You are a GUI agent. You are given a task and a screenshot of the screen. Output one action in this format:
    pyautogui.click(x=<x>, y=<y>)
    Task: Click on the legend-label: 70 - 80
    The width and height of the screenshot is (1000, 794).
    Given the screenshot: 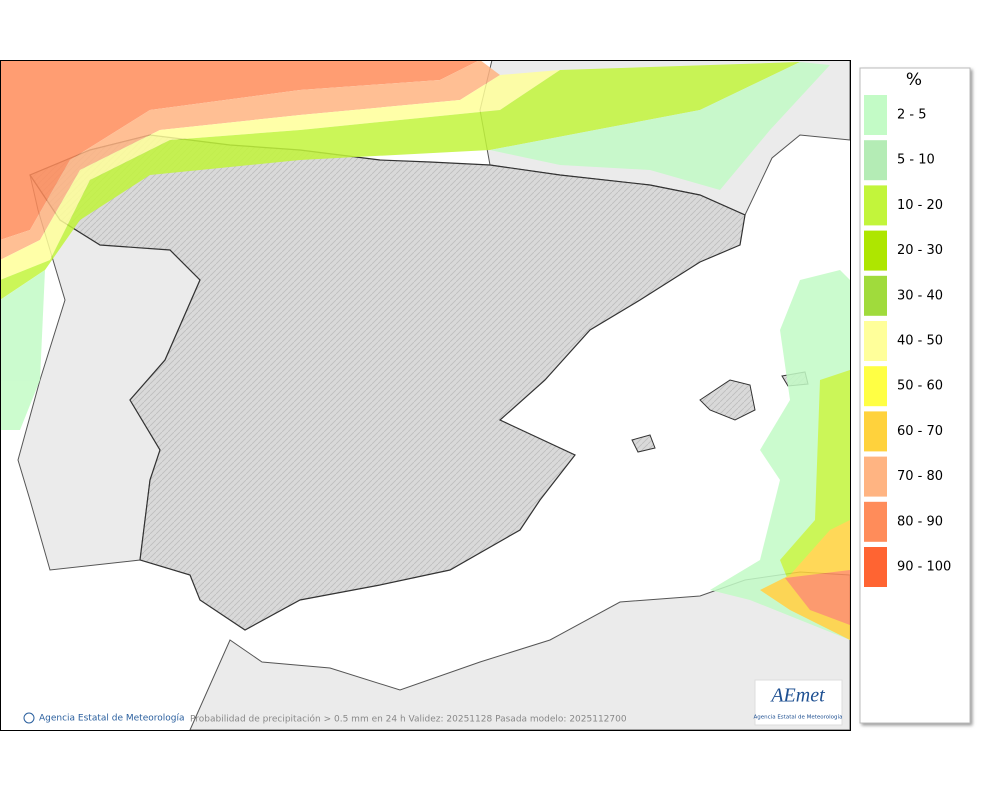 What is the action you would take?
    pyautogui.click(x=920, y=476)
    